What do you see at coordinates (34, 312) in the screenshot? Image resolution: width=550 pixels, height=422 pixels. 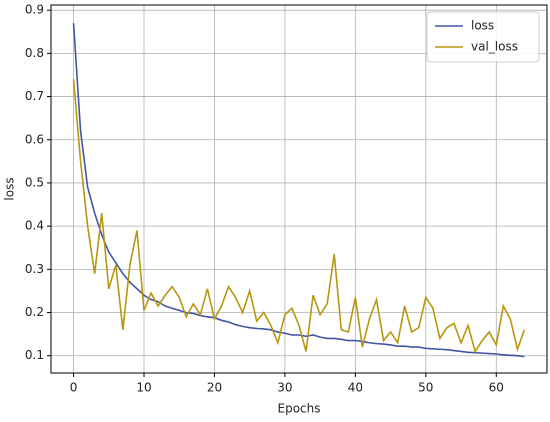 I see `y-tick-label: 0.2` at bounding box center [34, 312].